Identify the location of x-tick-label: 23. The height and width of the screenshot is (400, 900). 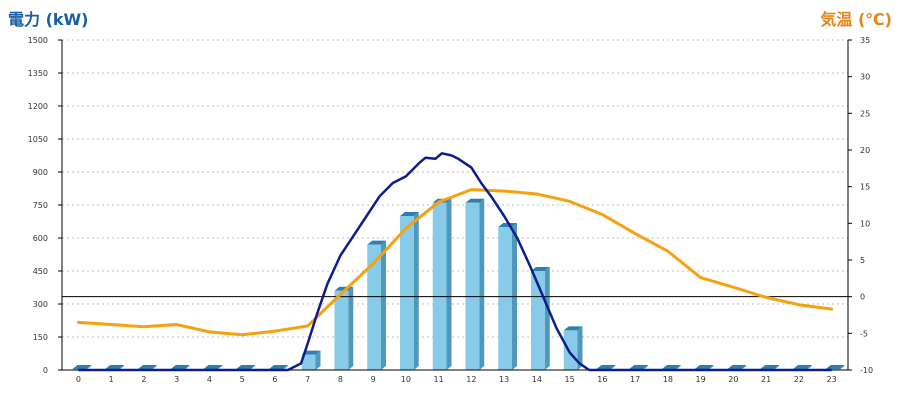
(832, 379).